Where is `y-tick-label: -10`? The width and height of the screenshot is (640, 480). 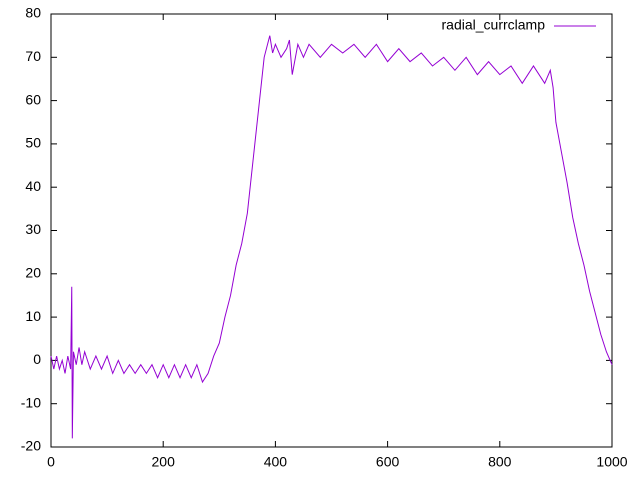 y-tick-label: -10 is located at coordinates (31, 402).